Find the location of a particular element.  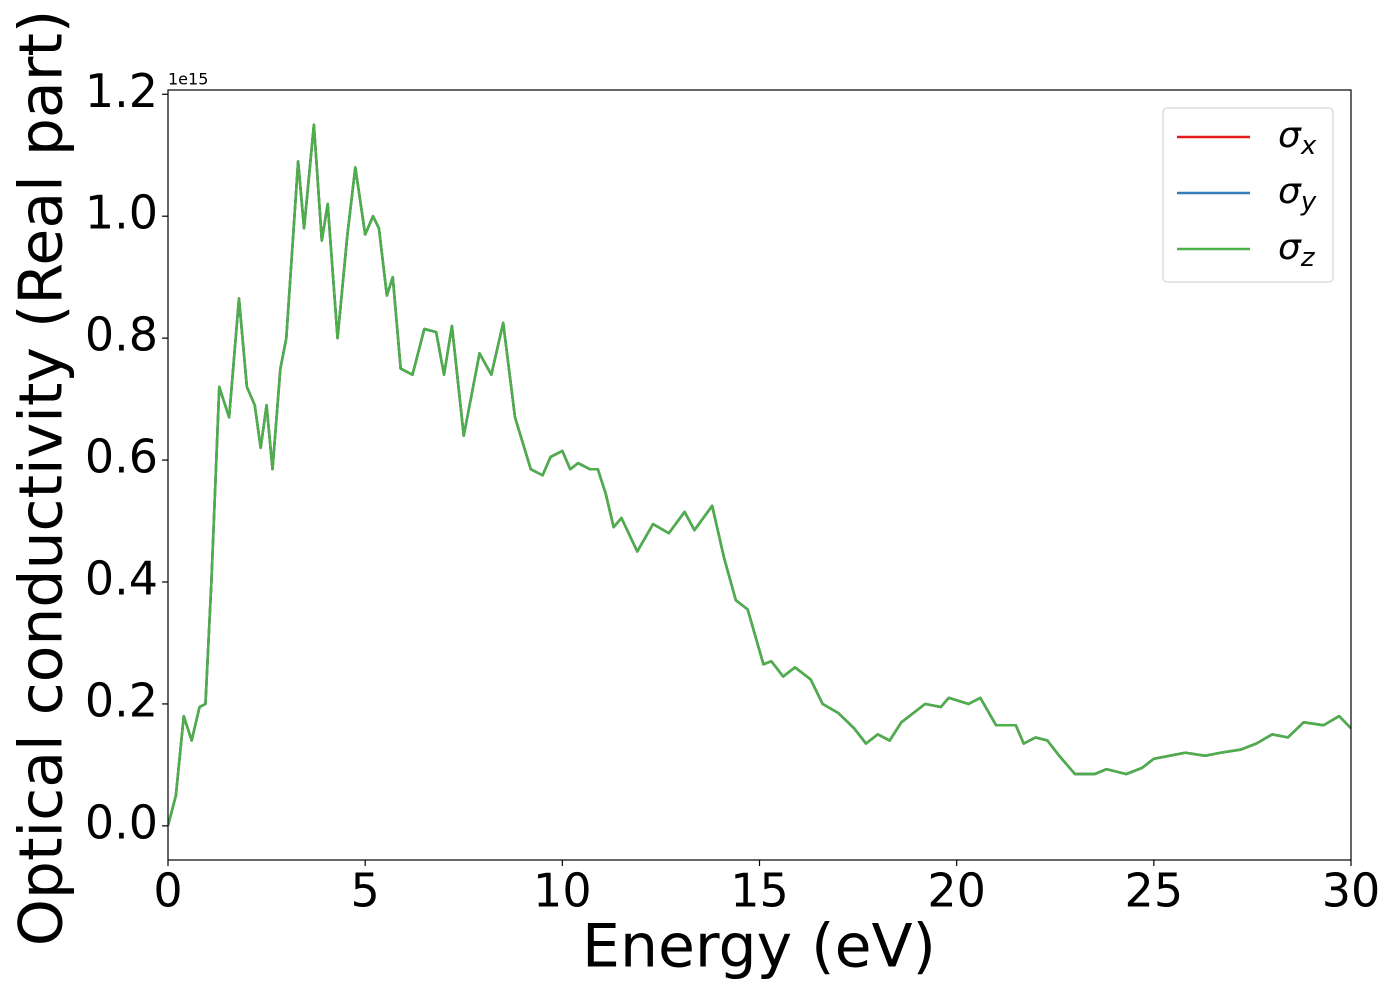

offset-text: 1e15 is located at coordinates (188, 79).